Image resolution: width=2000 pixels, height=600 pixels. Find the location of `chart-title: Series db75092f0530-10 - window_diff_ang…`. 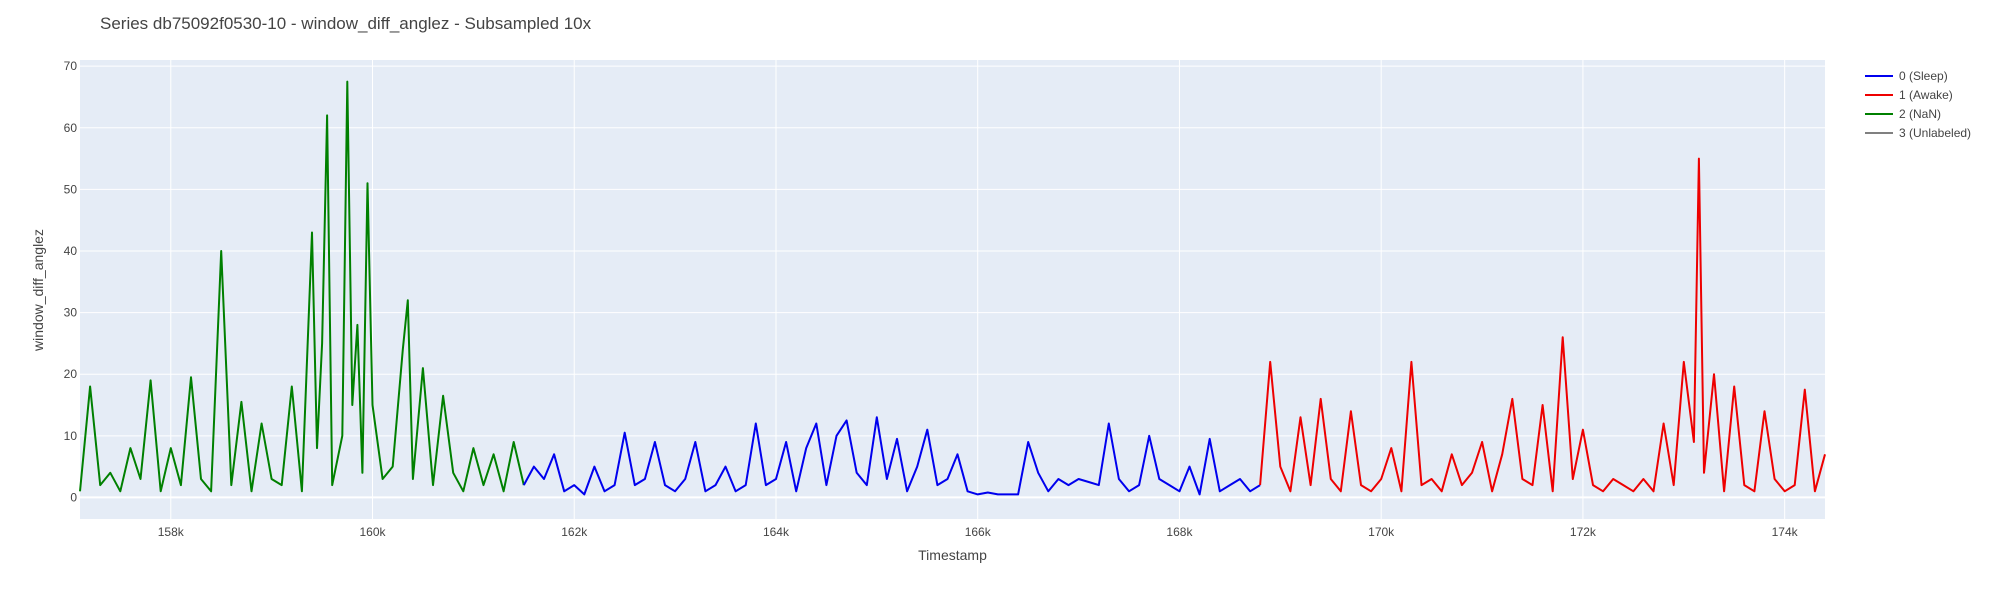

chart-title: Series db75092f0530-10 - window_diff_ang… is located at coordinates (346, 23).